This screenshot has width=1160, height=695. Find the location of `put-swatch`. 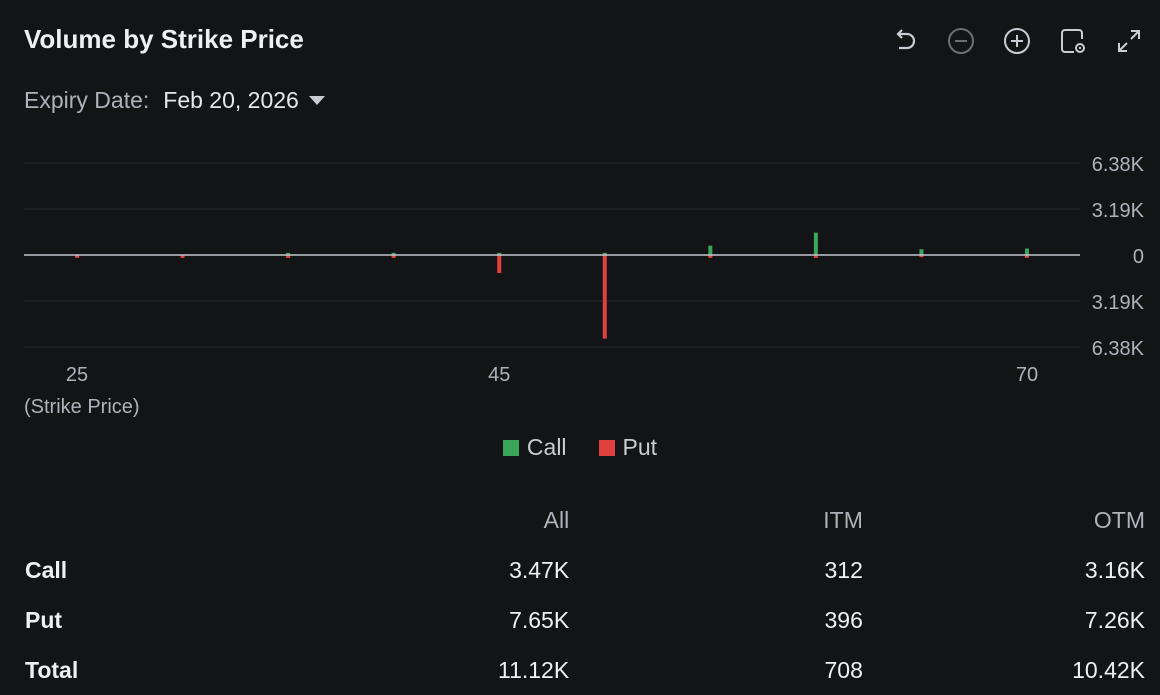

put-swatch is located at coordinates (606, 447).